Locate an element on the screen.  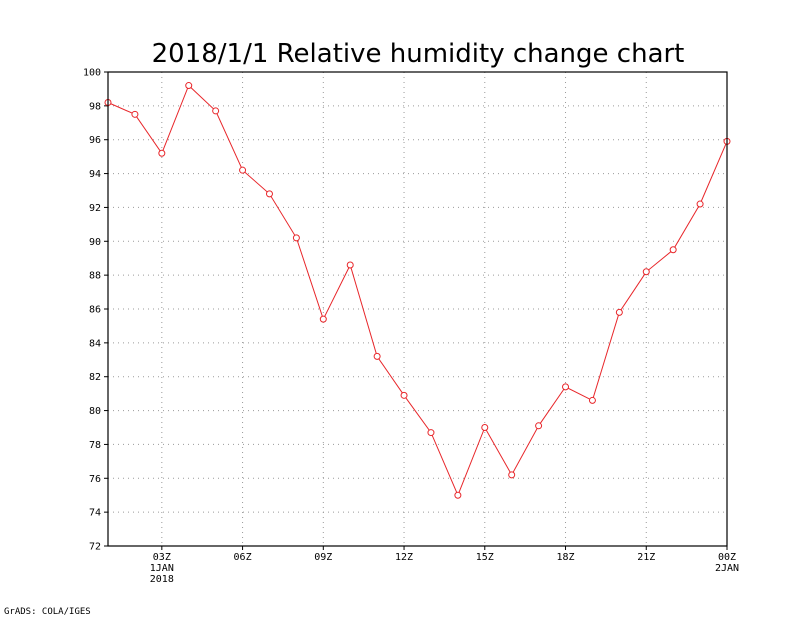
x-tick-label: 09Z is located at coordinates (323, 557).